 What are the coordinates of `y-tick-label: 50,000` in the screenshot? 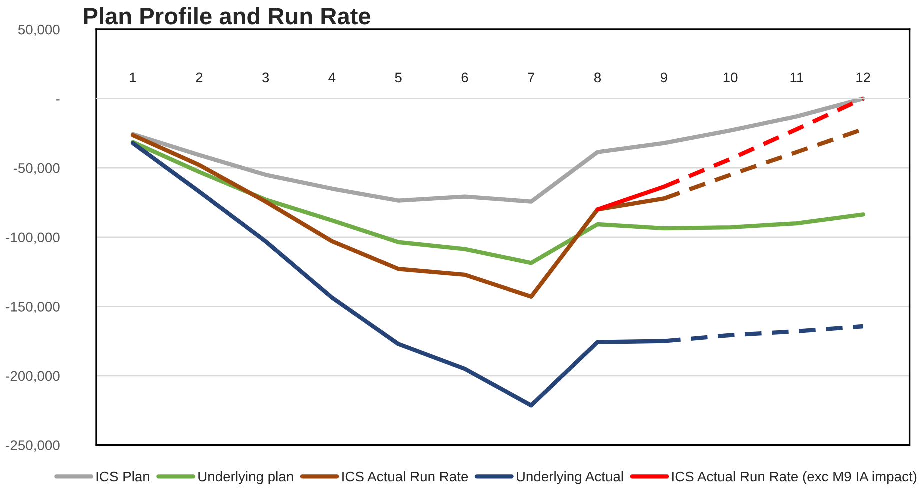 It's located at (39, 30).